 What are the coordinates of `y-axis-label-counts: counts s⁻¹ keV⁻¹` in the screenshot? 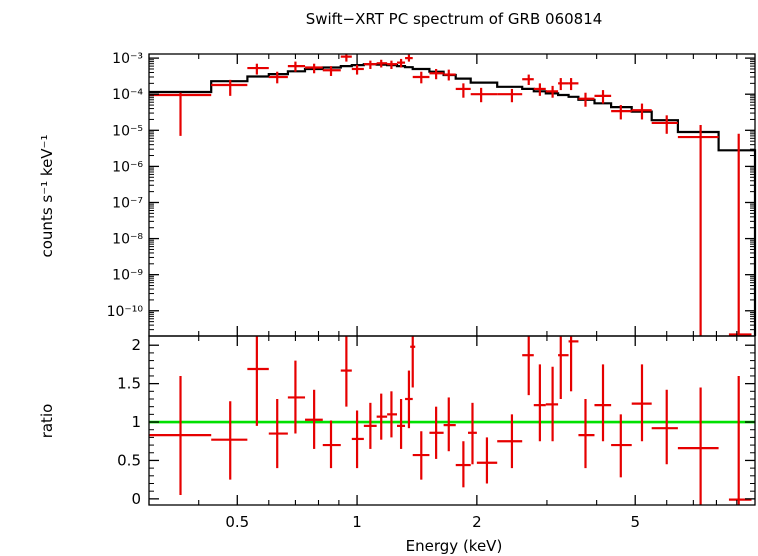 It's located at (47, 196).